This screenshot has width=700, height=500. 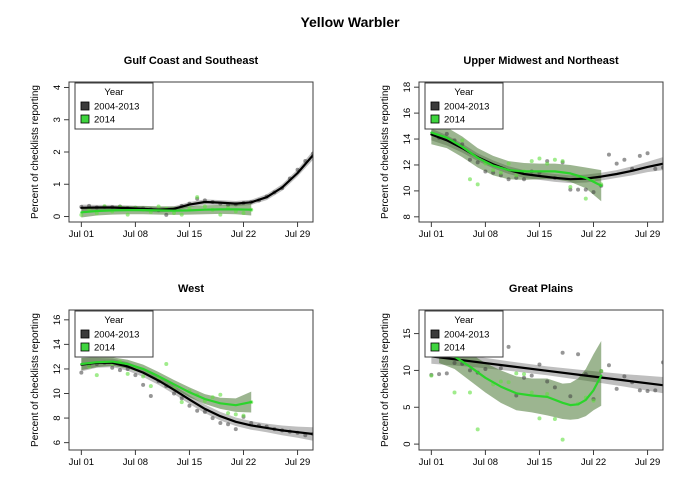 I want to click on y-tick-label: 18, so click(x=407, y=87).